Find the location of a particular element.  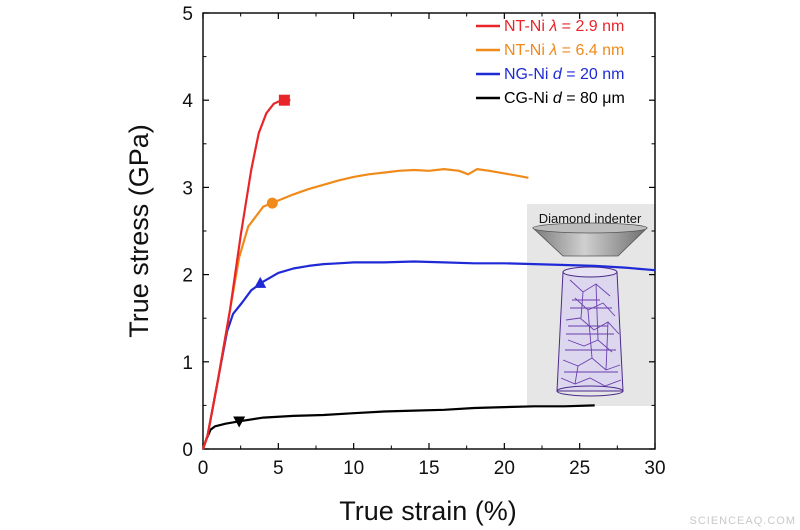

x-tick-label: 10 is located at coordinates (353, 468).